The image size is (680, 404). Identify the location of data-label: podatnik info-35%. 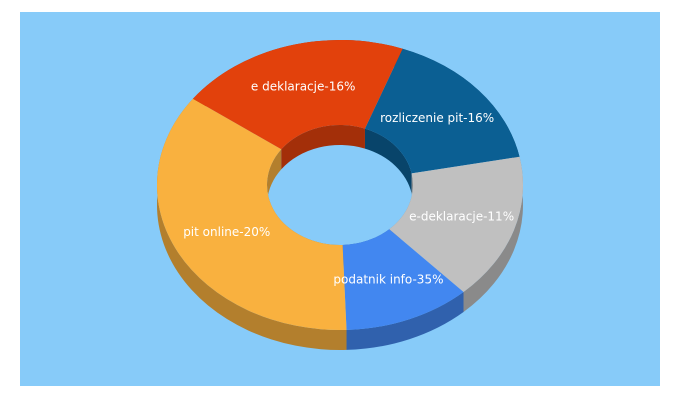
(388, 279).